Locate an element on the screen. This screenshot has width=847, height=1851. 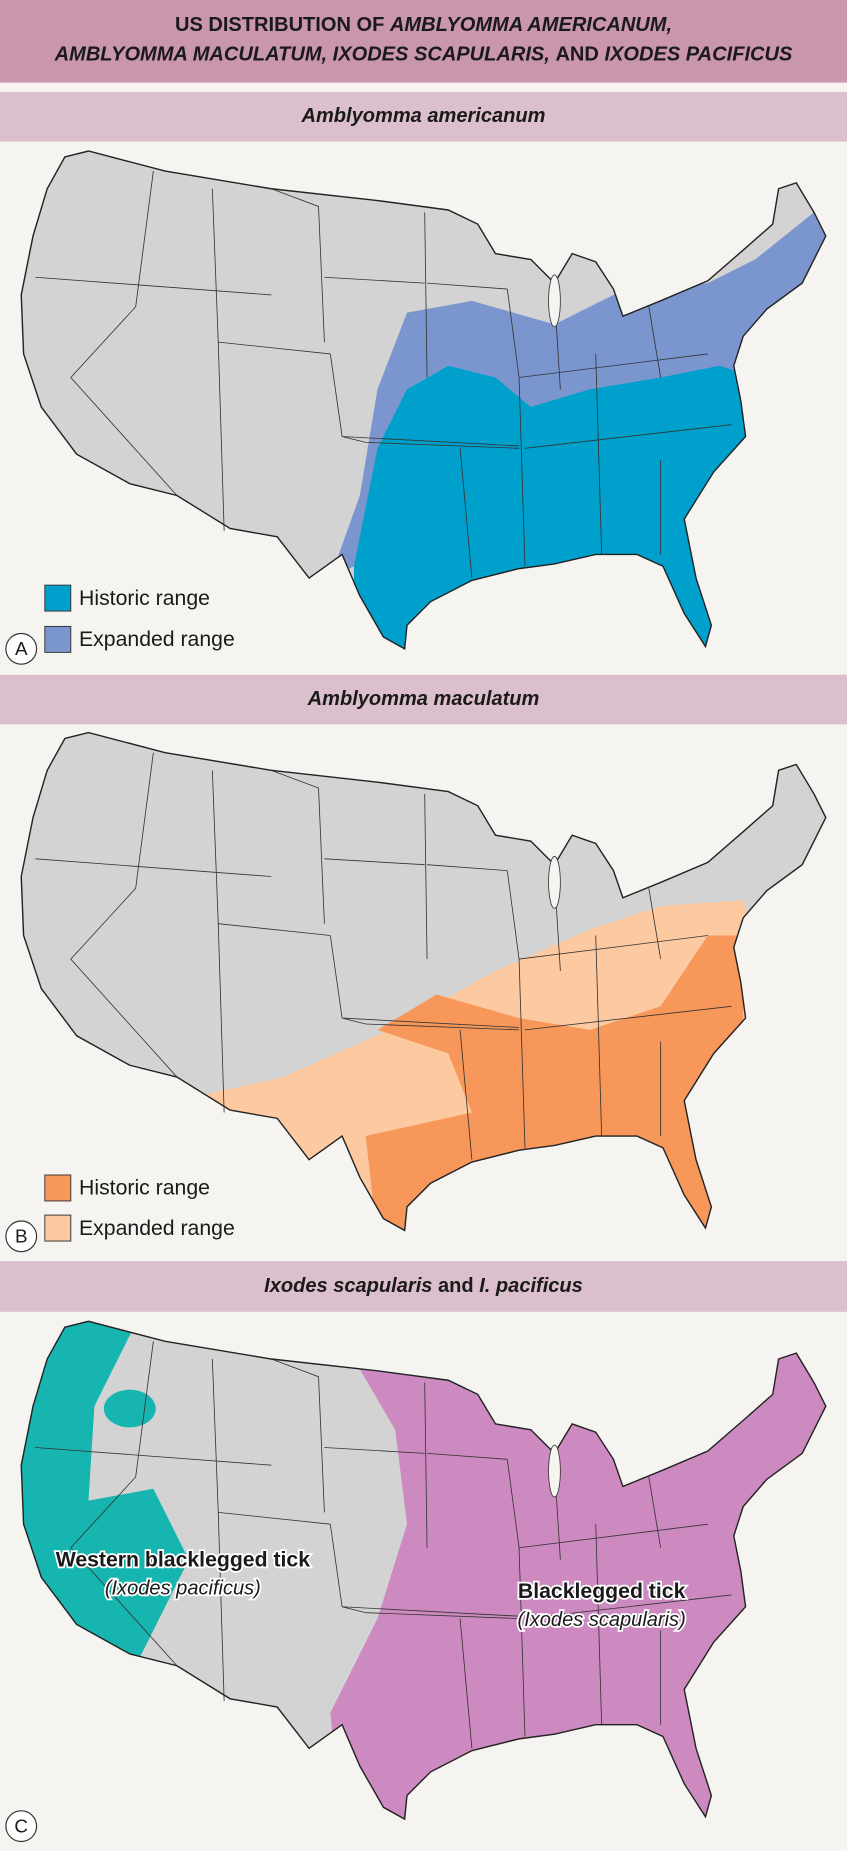
panel-title-part: I. pacificus is located at coordinates (531, 1286).